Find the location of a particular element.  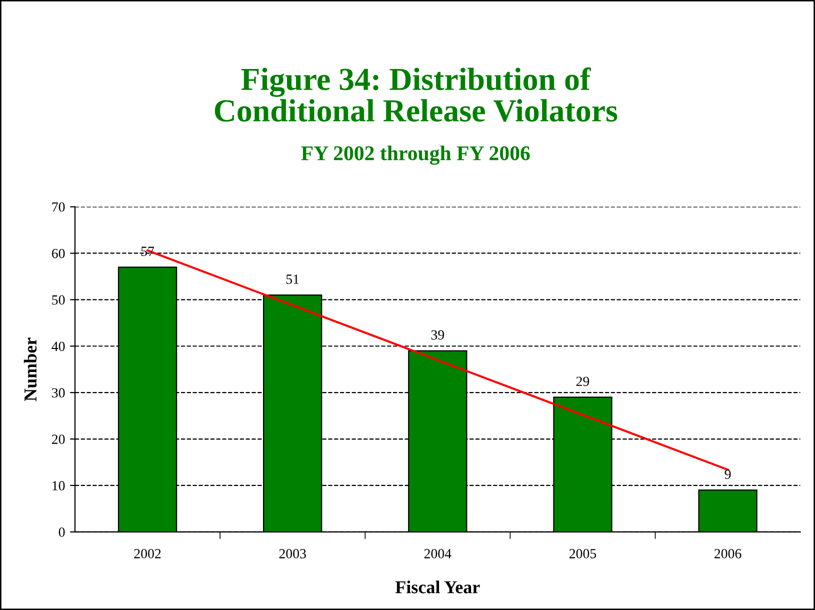

y-tick-label: 10 is located at coordinates (58, 485).